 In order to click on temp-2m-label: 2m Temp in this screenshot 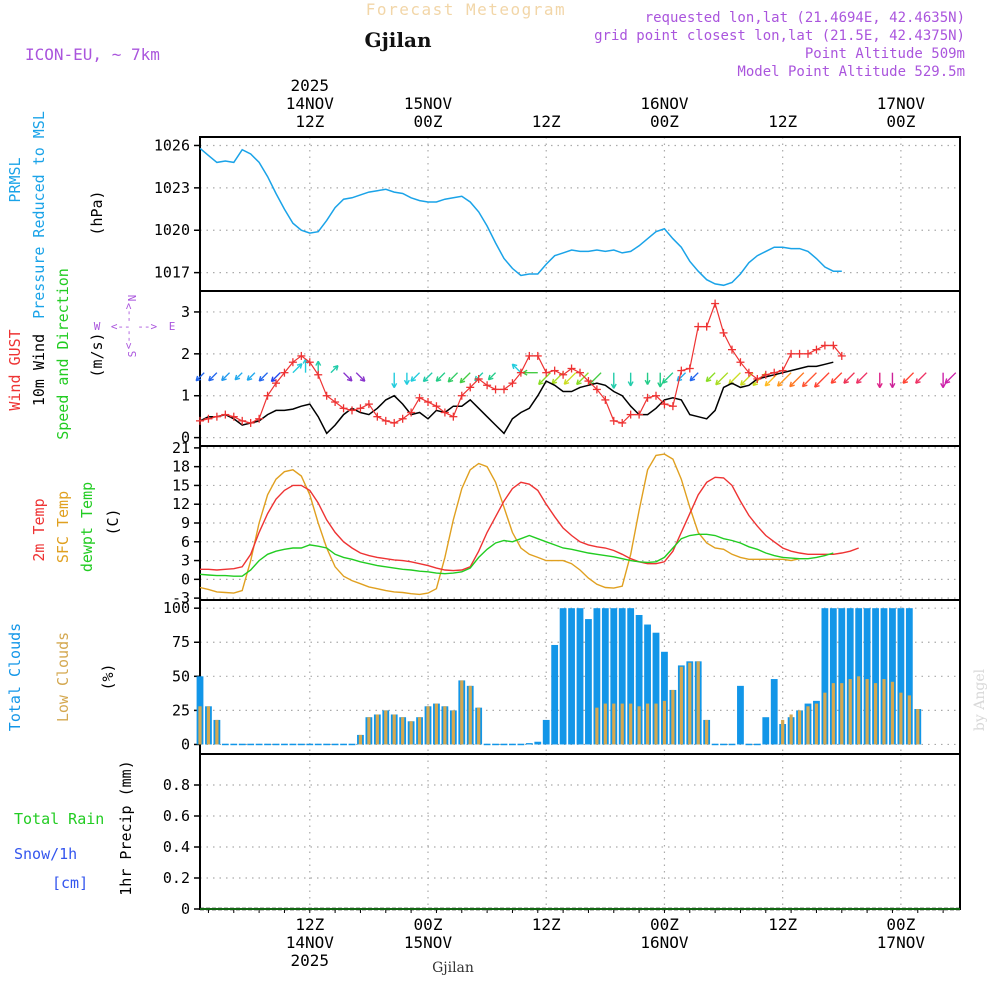, I will do `click(39, 529)`.